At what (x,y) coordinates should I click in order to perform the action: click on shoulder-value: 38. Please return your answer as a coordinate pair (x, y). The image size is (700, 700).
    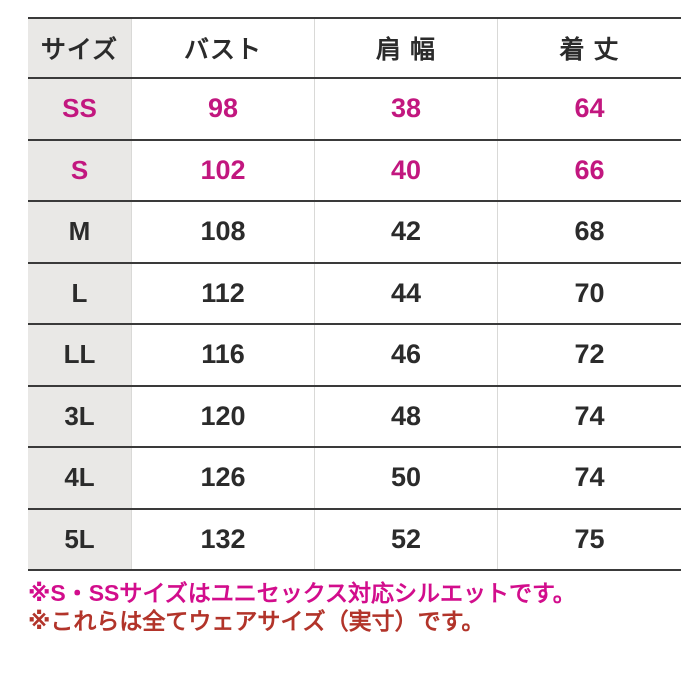
    Looking at the image, I should click on (405, 109).